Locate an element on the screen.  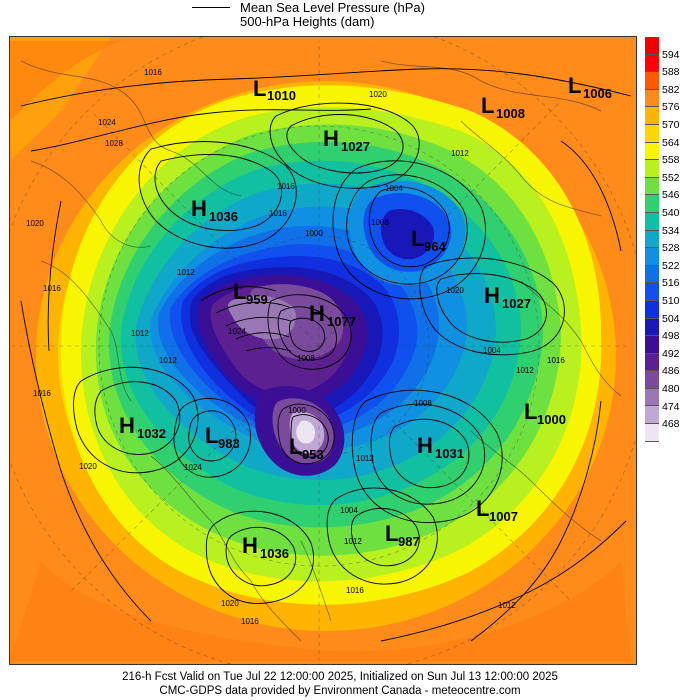
colorbar-tick-label: 582 is located at coordinates (671, 89).